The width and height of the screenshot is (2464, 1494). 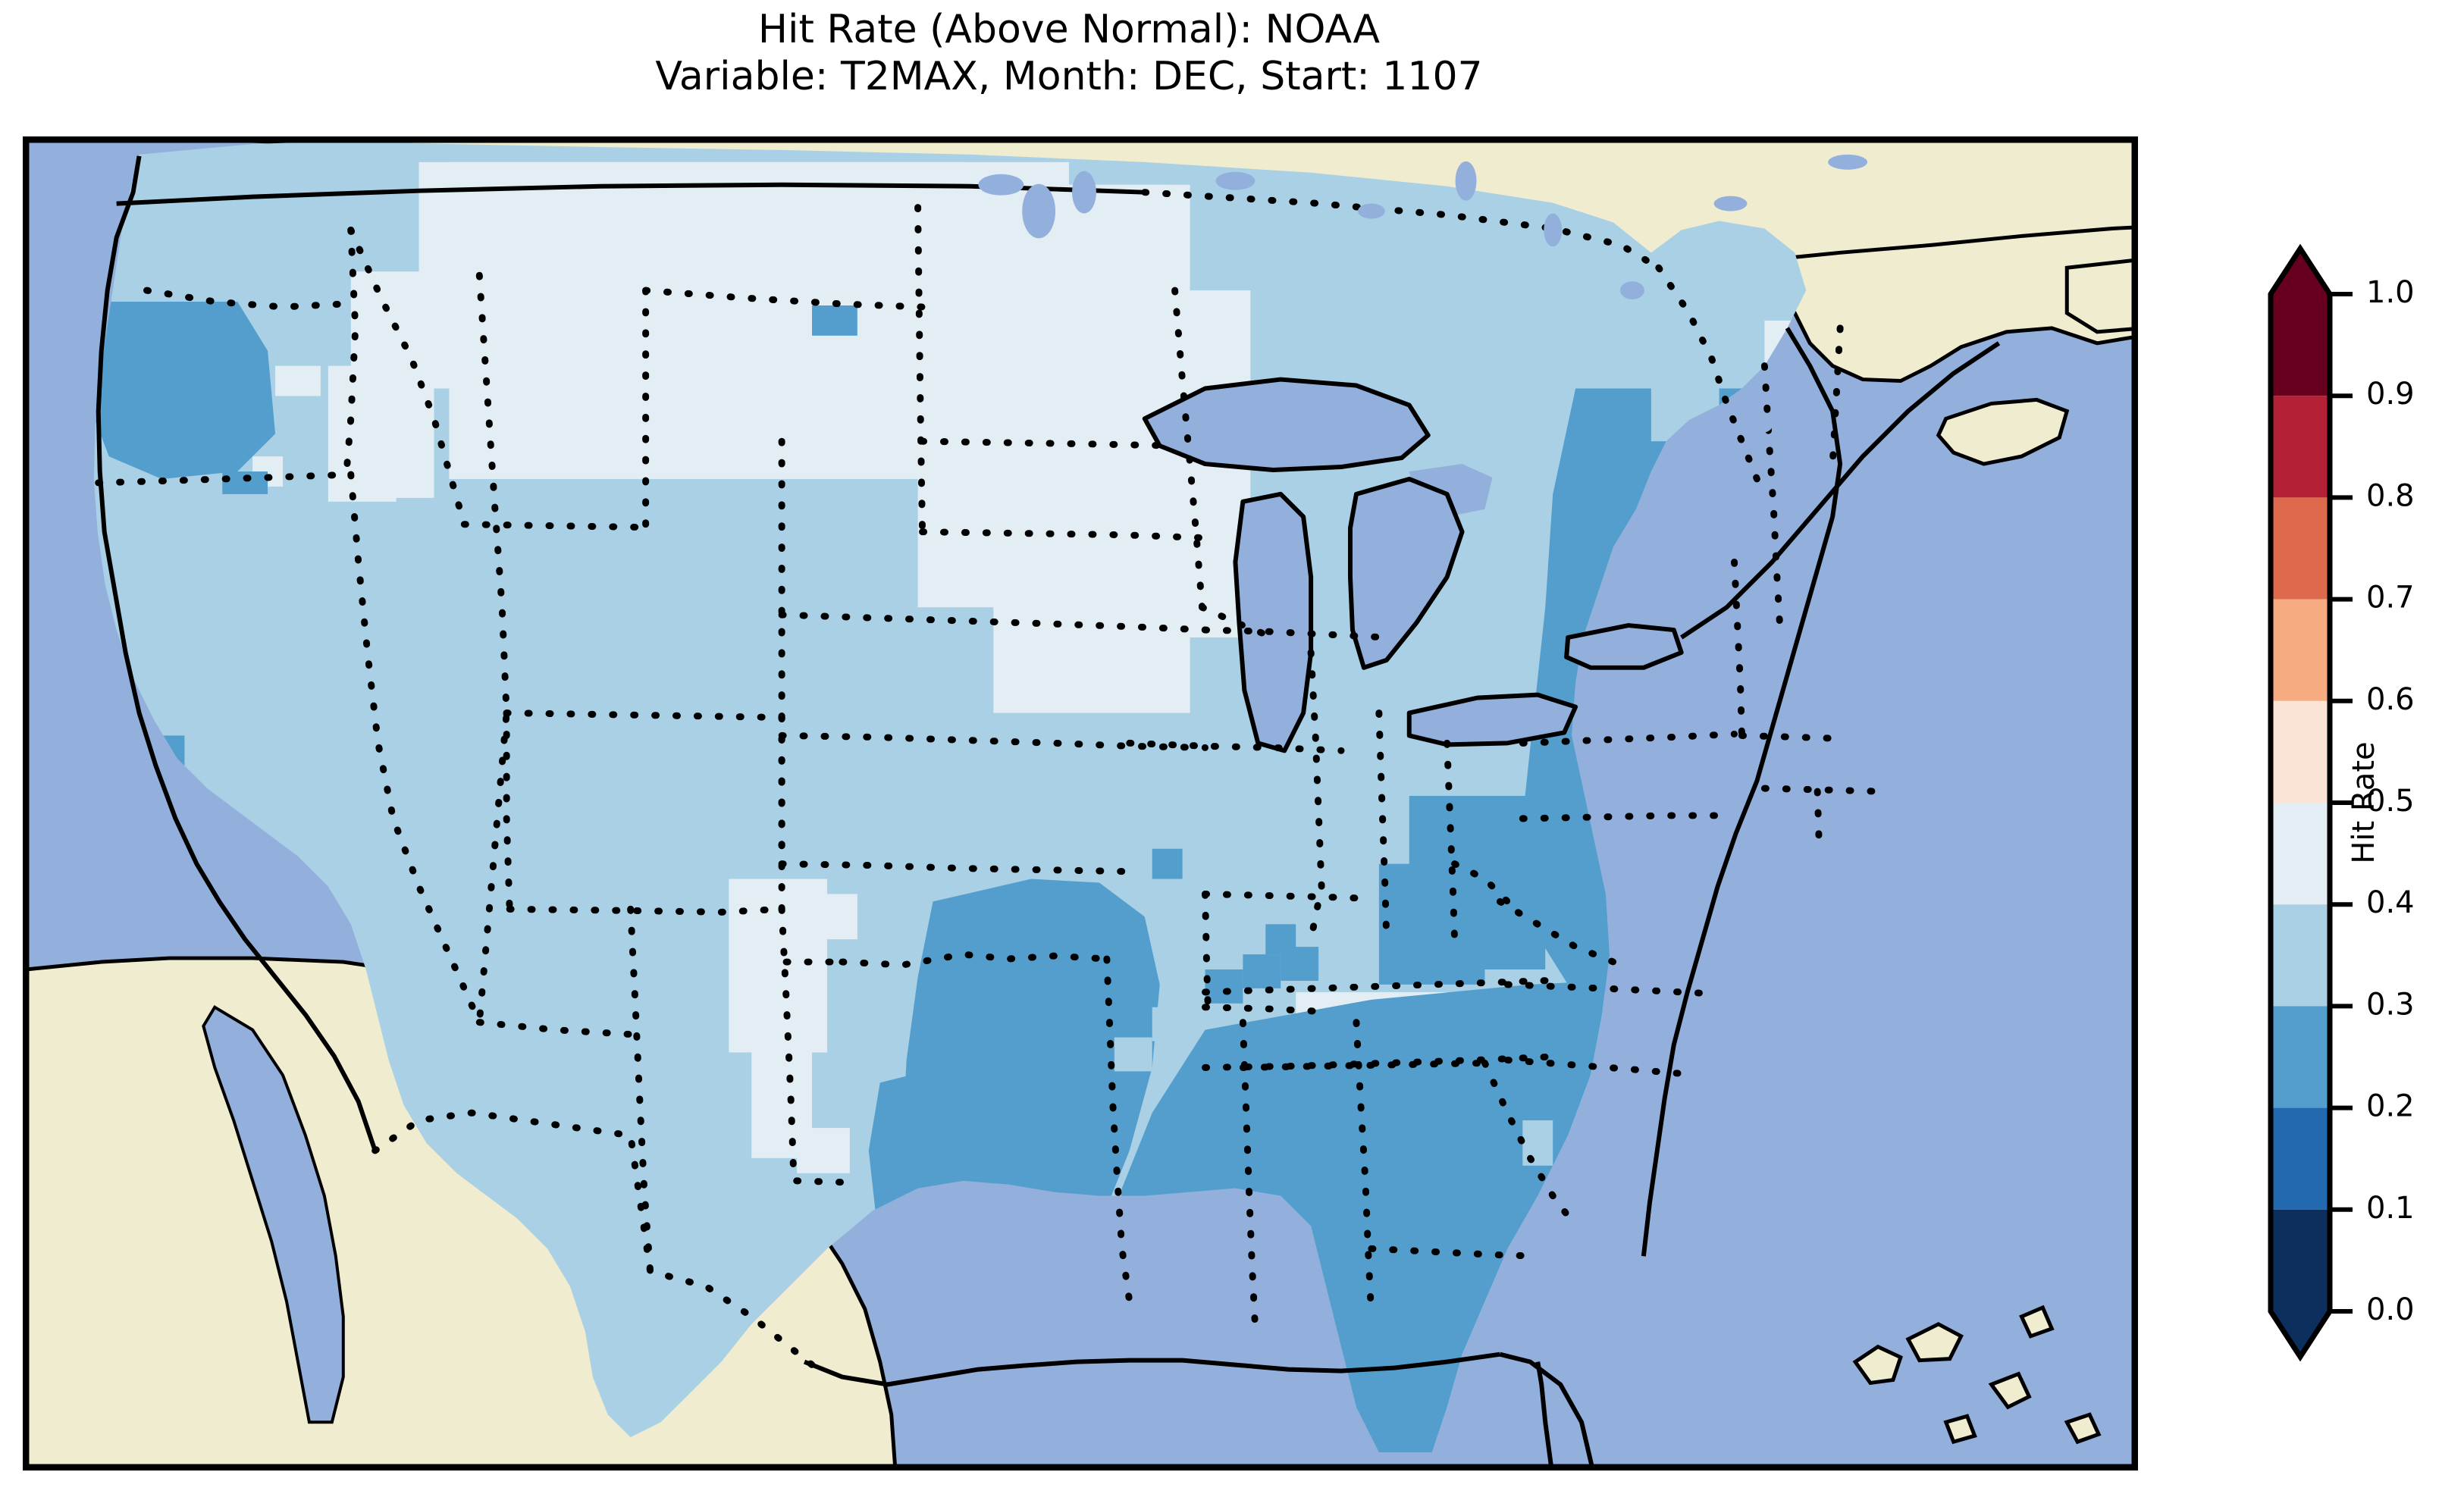 I want to click on colorbar-extend-bottom, so click(x=2300, y=1334).